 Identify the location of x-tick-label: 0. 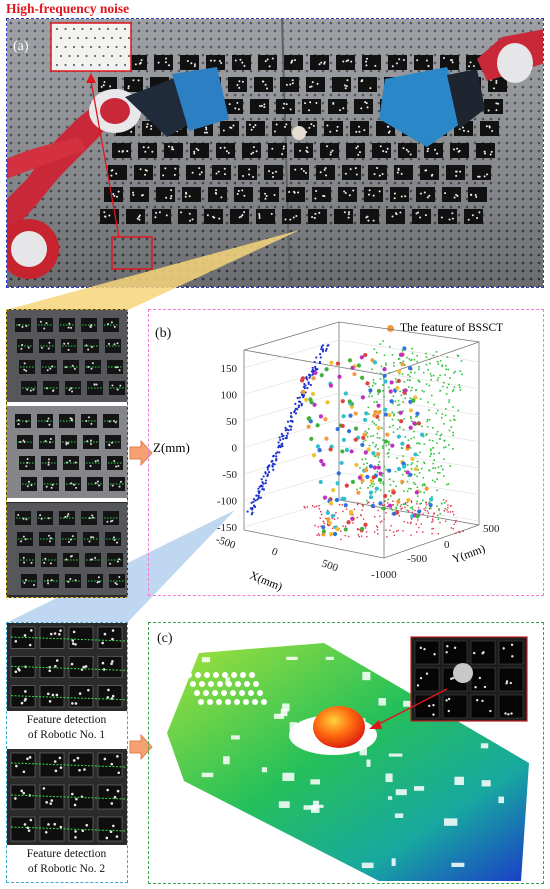
(275, 552).